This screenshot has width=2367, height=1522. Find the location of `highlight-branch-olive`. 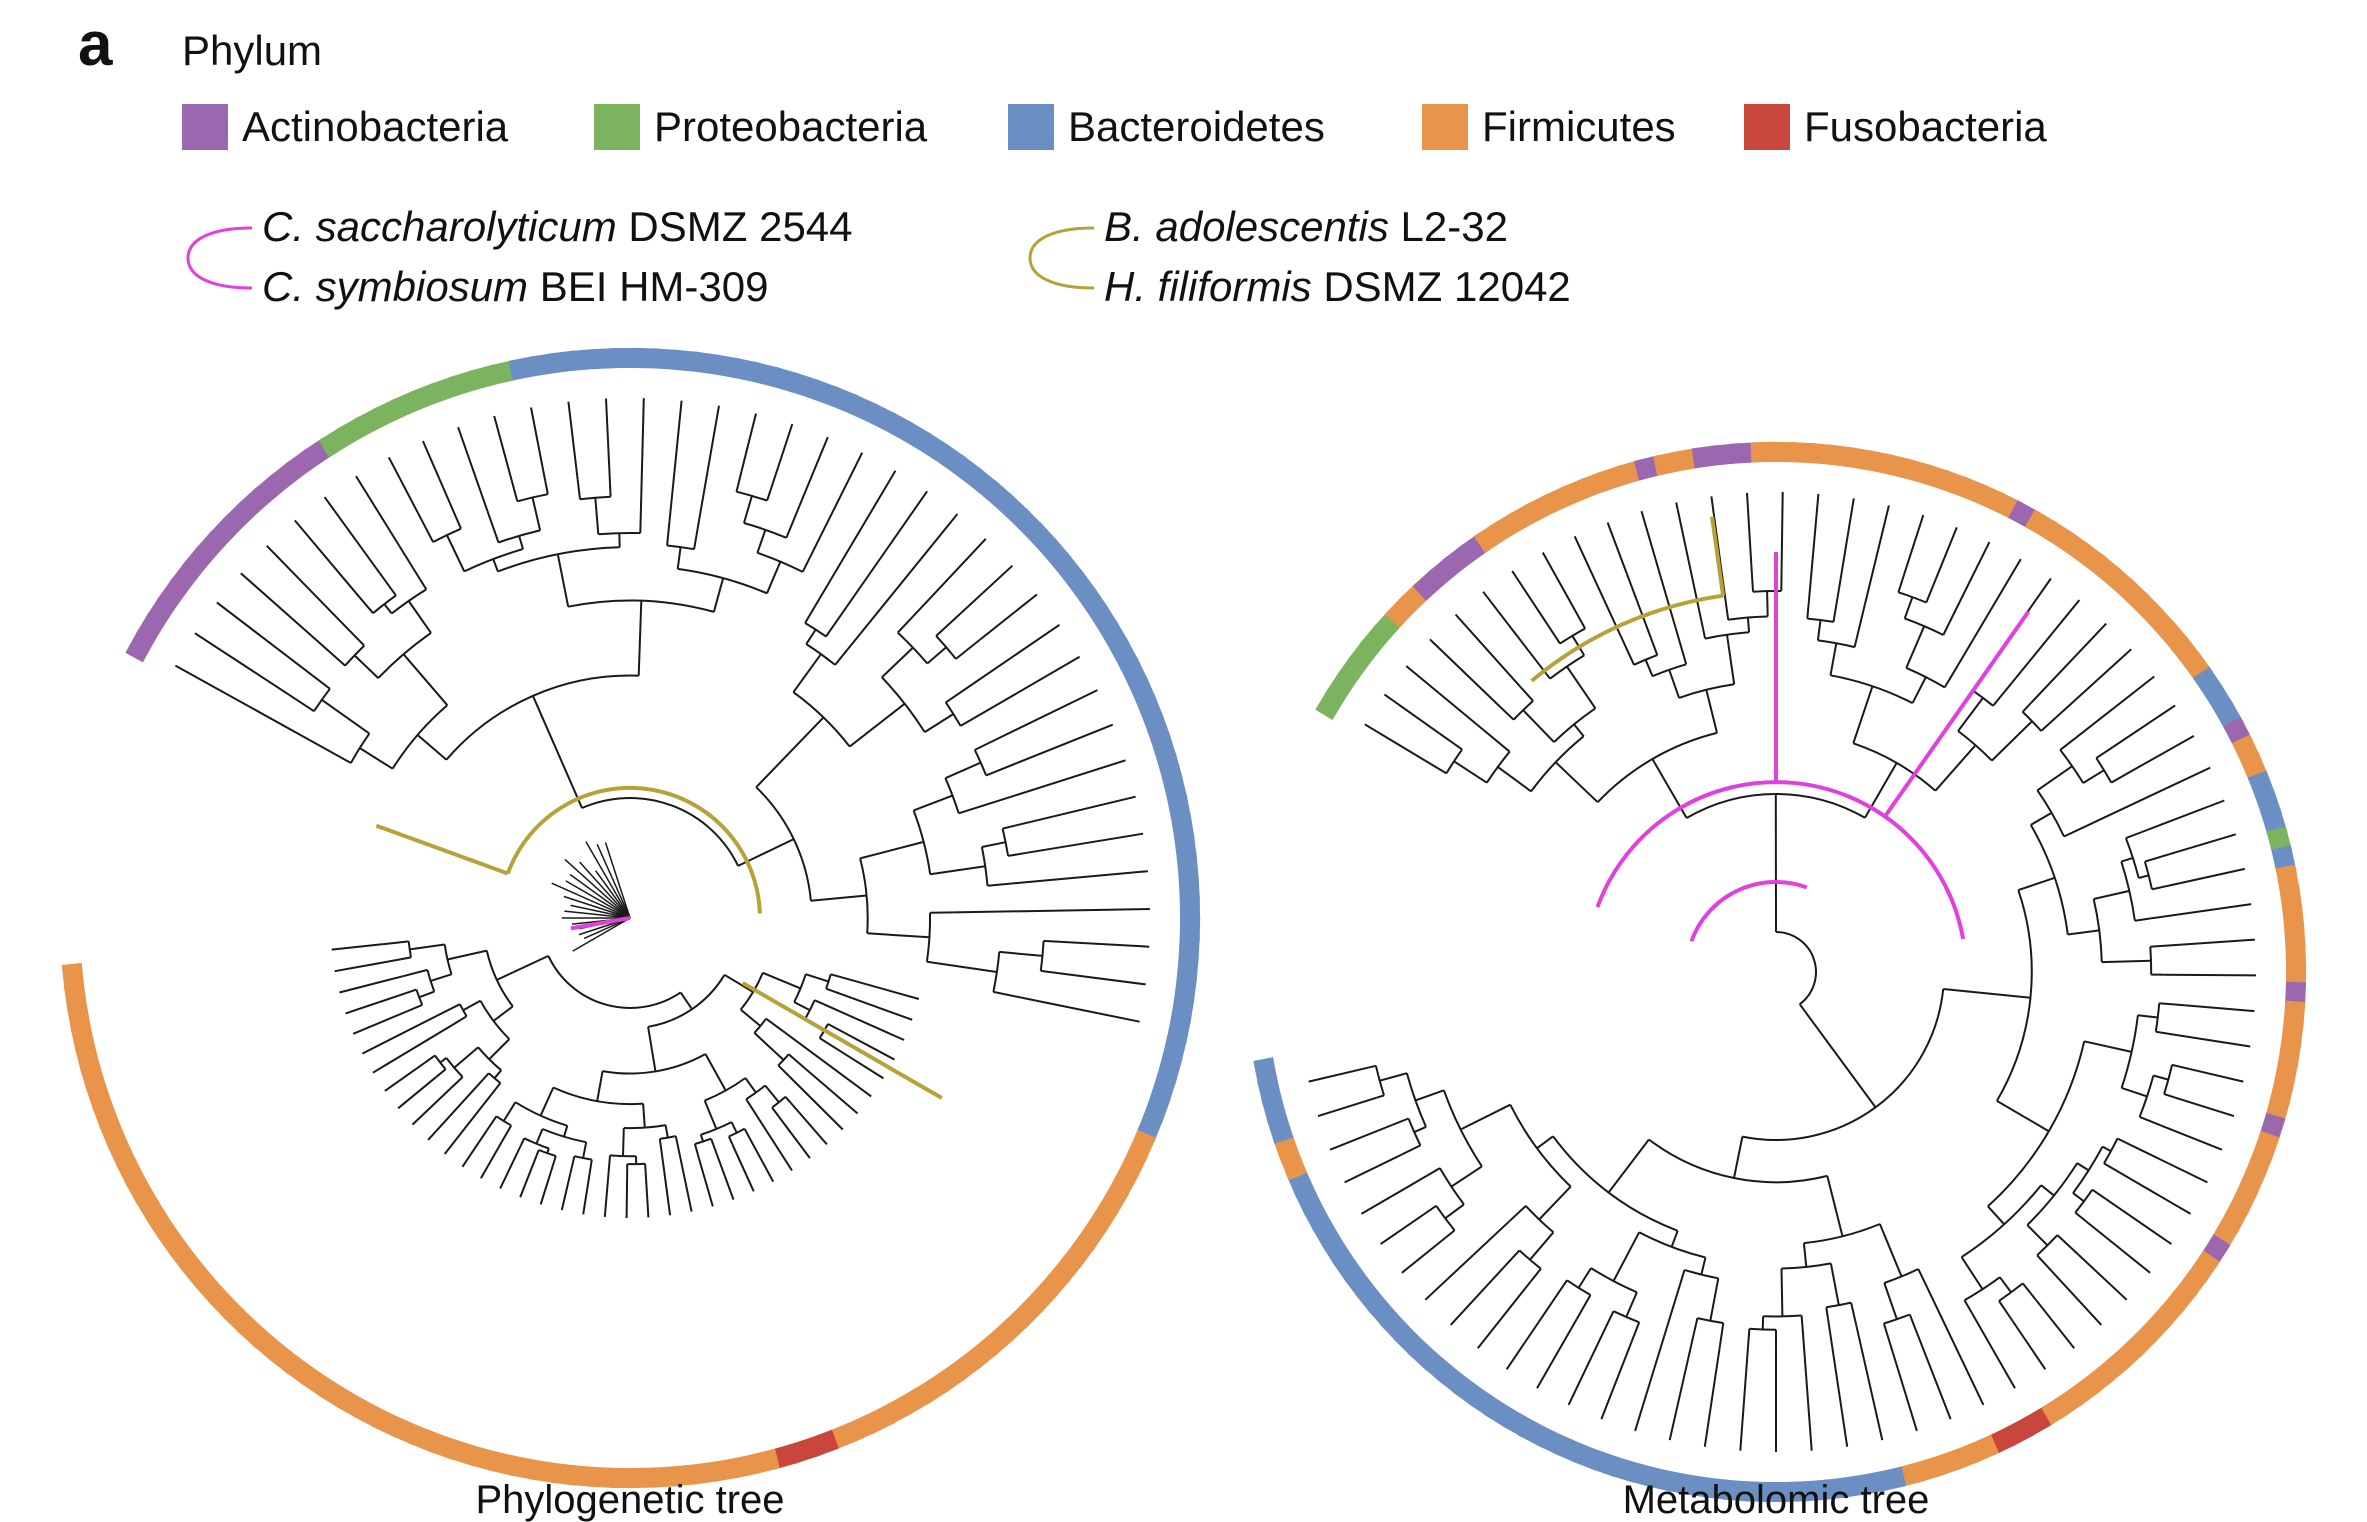

highlight-branch-olive is located at coordinates (1718, 556).